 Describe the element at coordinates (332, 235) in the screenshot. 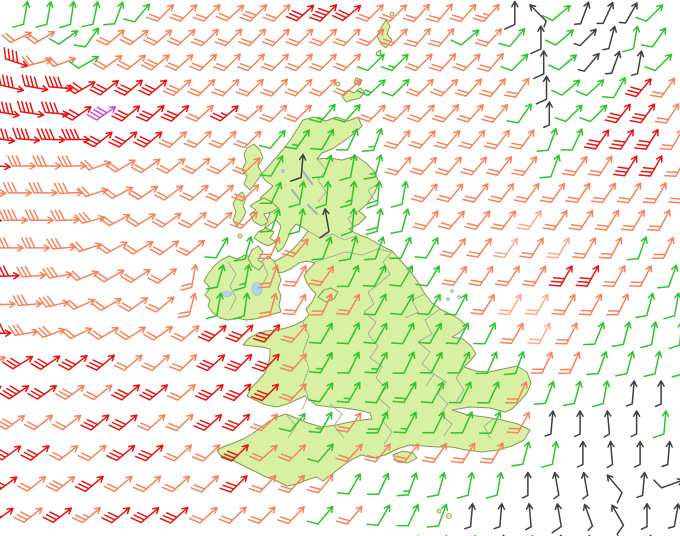

I see `border-central-belt` at that location.